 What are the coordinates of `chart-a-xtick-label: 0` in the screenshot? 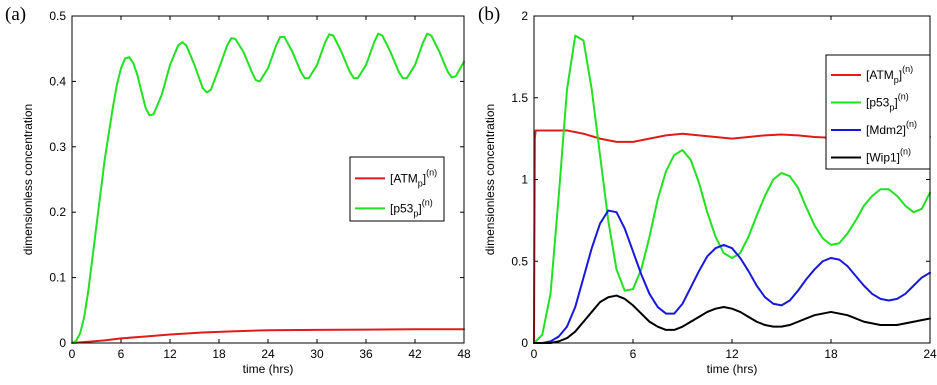 It's located at (72, 354).